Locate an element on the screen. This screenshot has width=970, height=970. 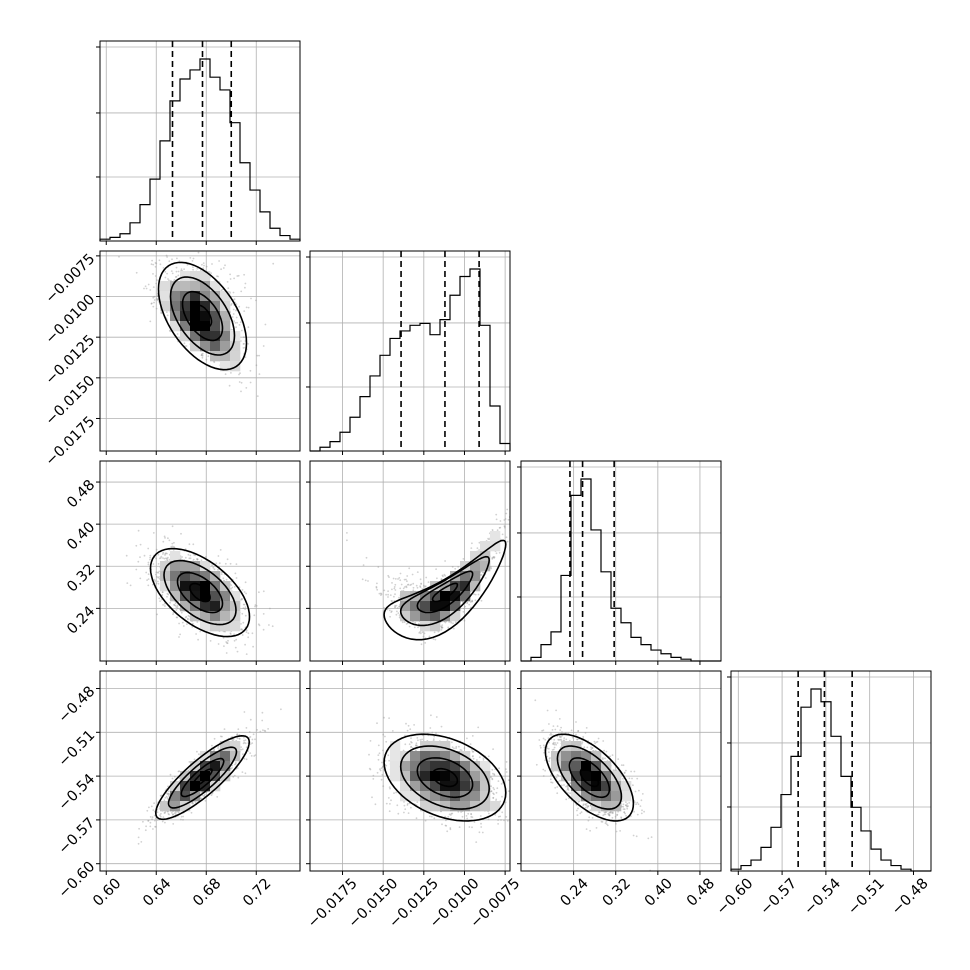
contour-lines is located at coordinates (202, 316).